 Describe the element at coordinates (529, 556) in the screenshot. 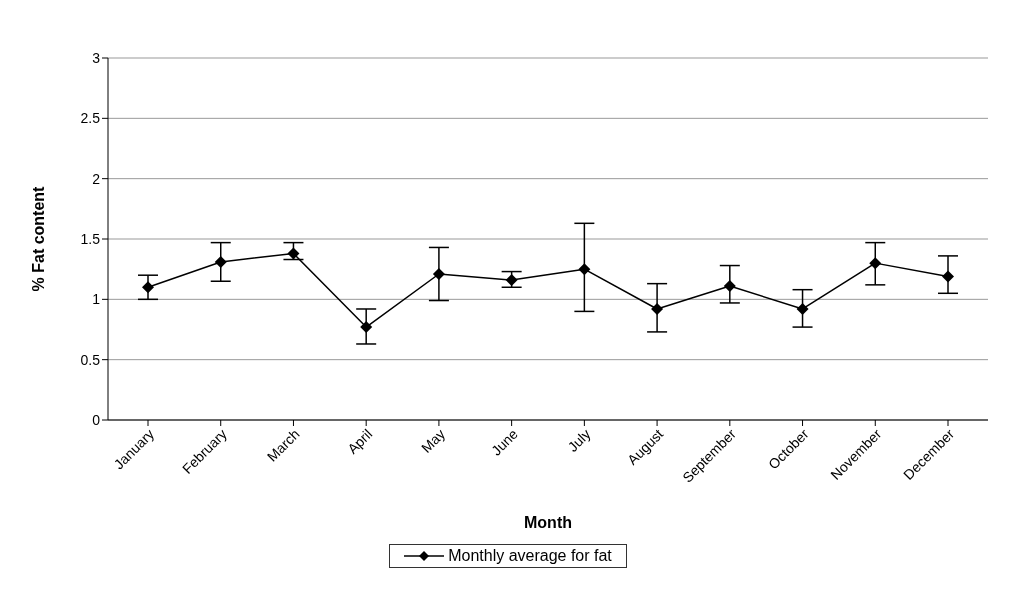

I see `legend-label: Monthly average for fat` at that location.